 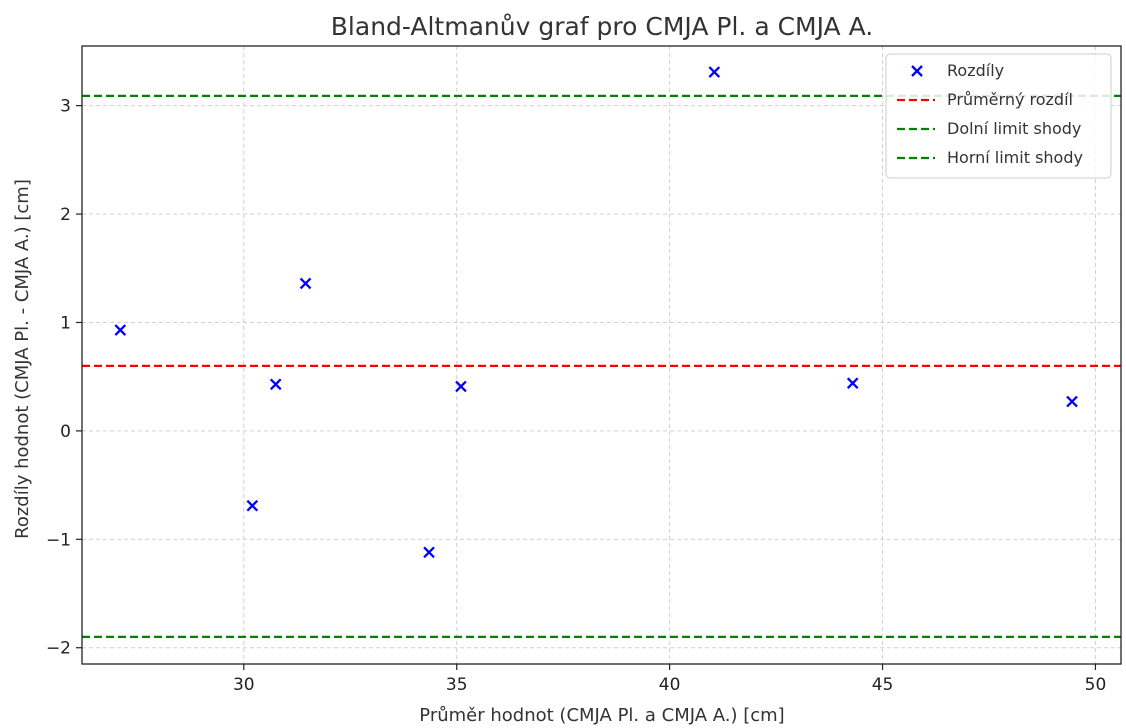 What do you see at coordinates (65, 215) in the screenshot?
I see `y-tick-label: 2` at bounding box center [65, 215].